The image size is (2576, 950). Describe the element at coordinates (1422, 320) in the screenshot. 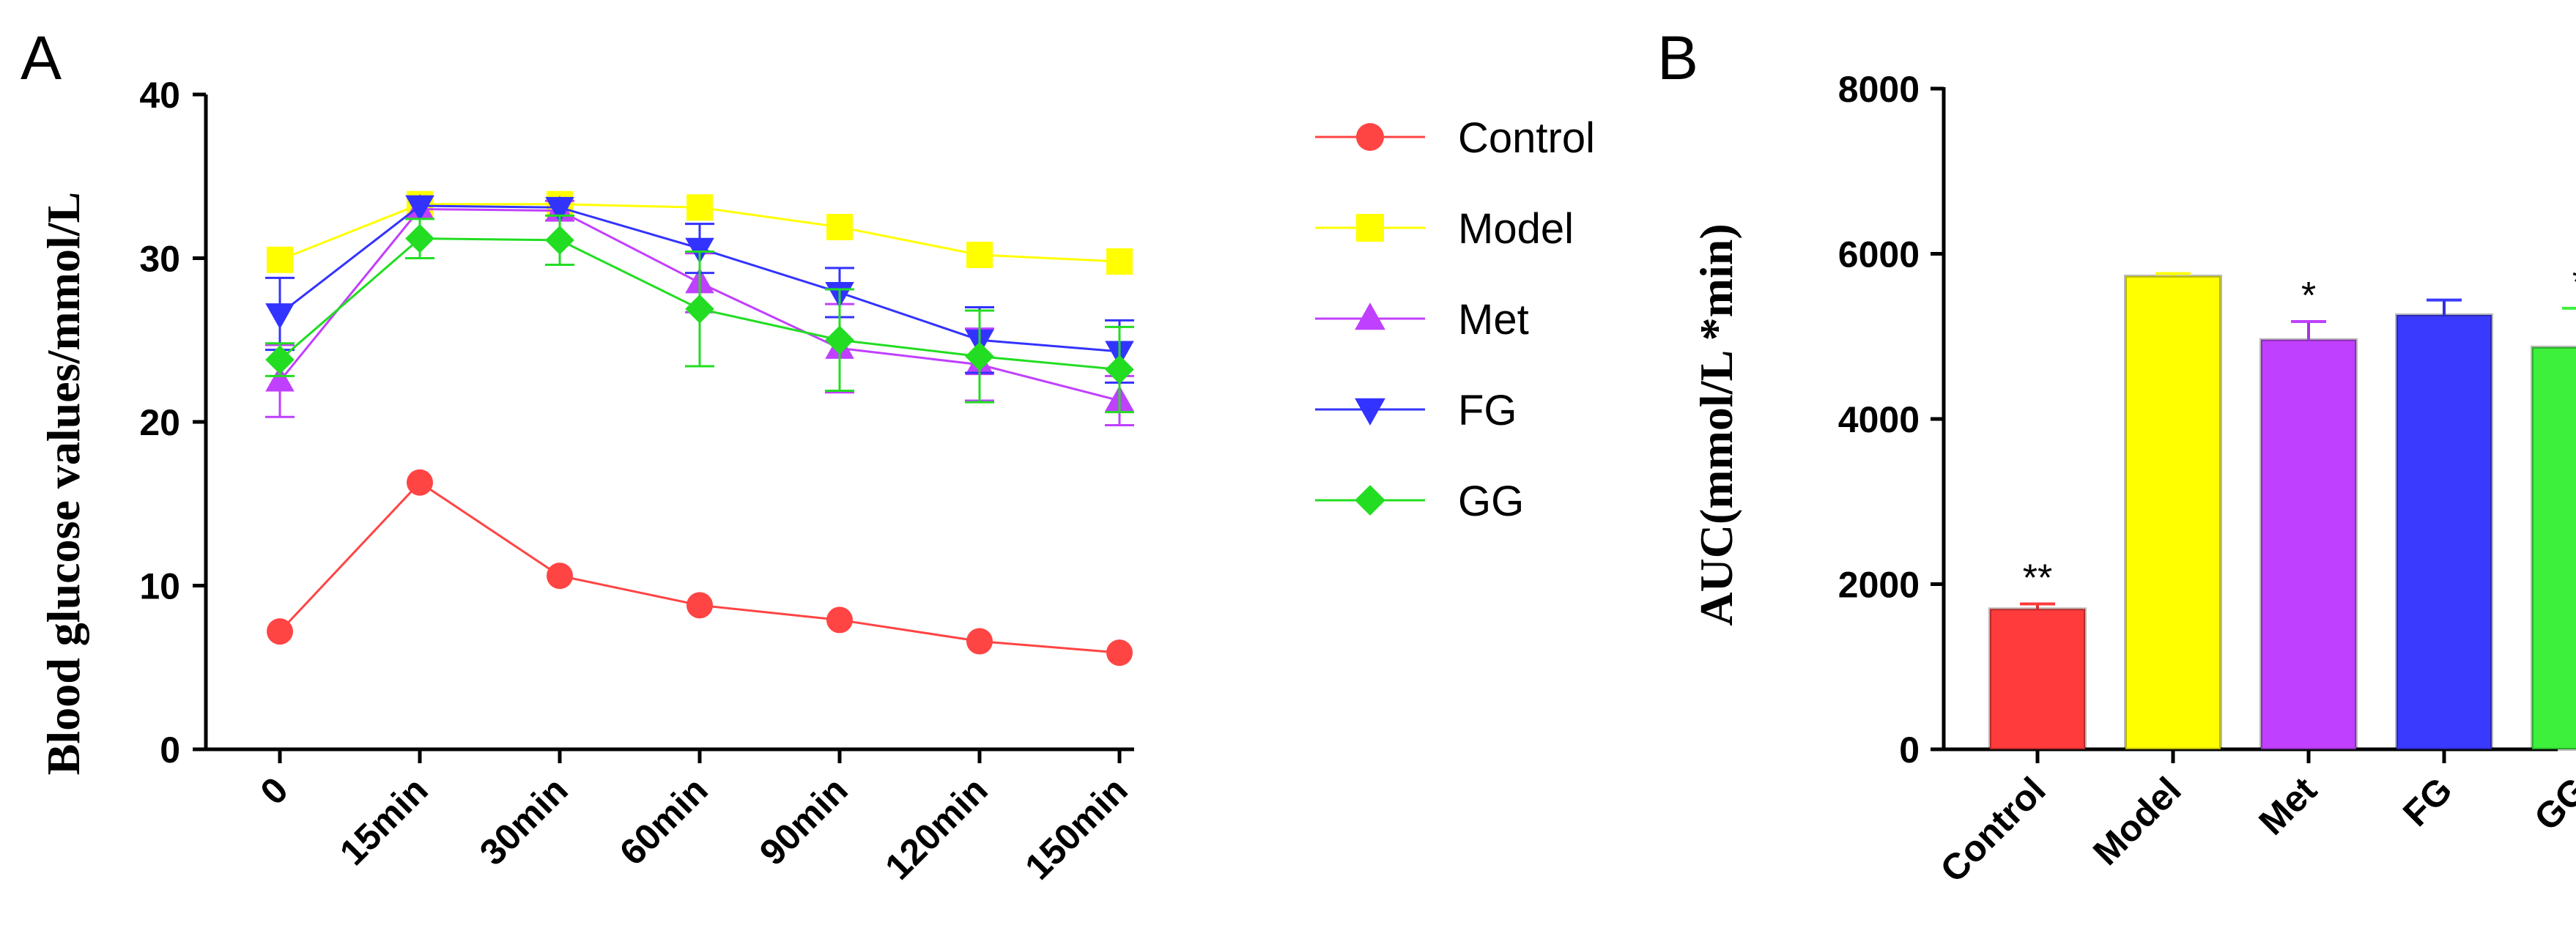

I see `legend-item-met: Met` at that location.